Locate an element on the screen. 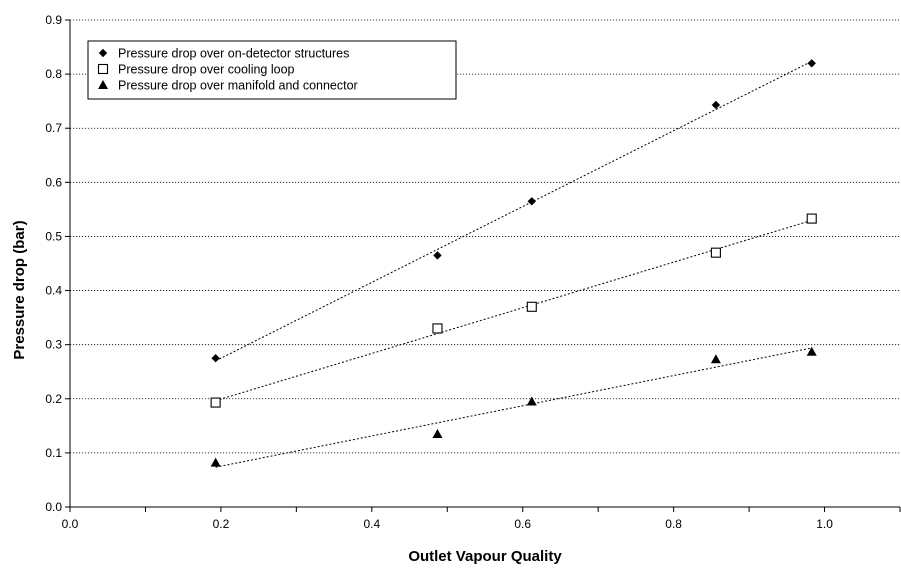  y-tick-label: 0.0 is located at coordinates (53, 507).